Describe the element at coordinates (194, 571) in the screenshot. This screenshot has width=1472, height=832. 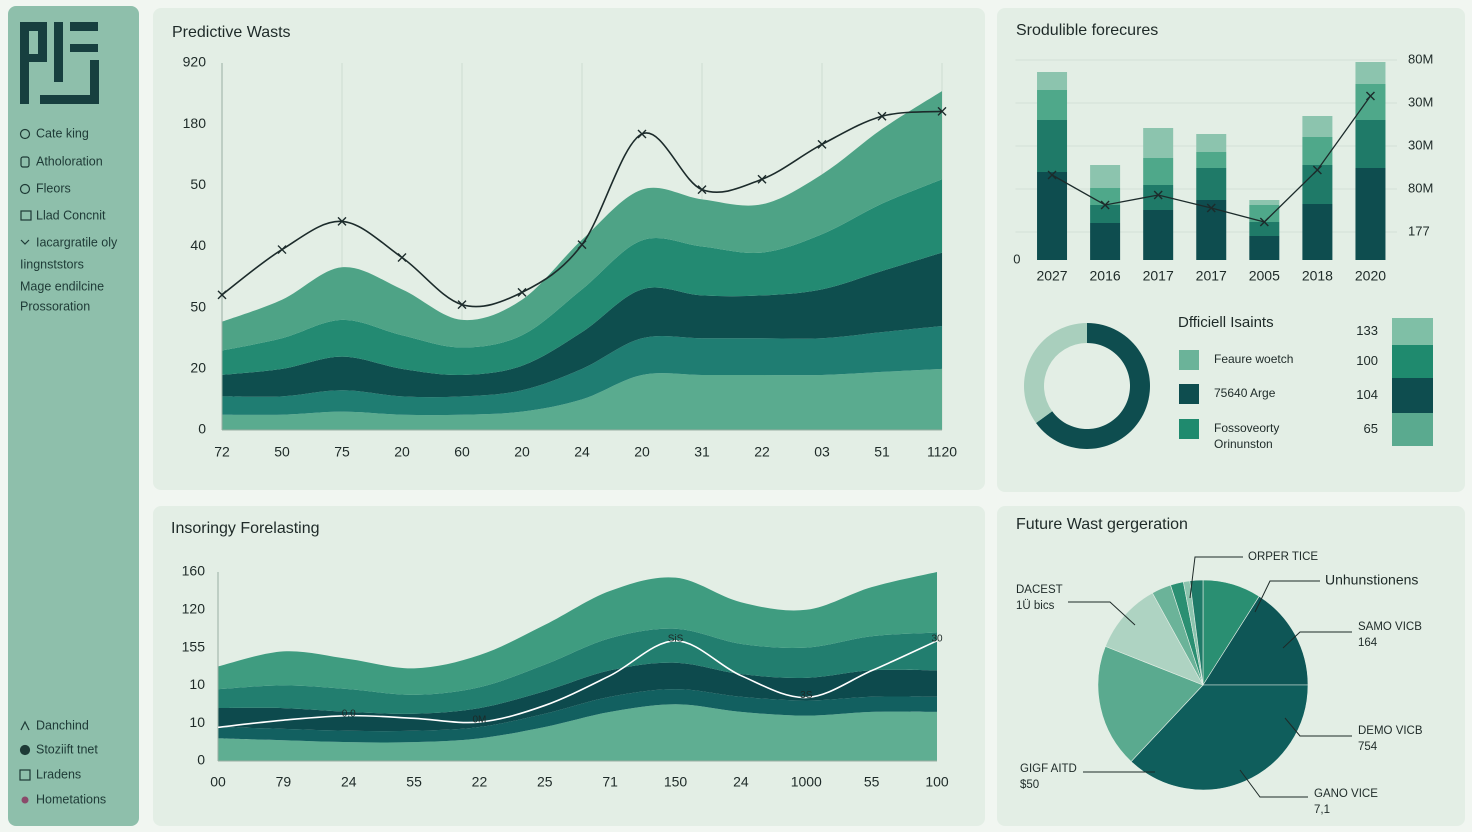
I see `y-tick-label: 160` at that location.